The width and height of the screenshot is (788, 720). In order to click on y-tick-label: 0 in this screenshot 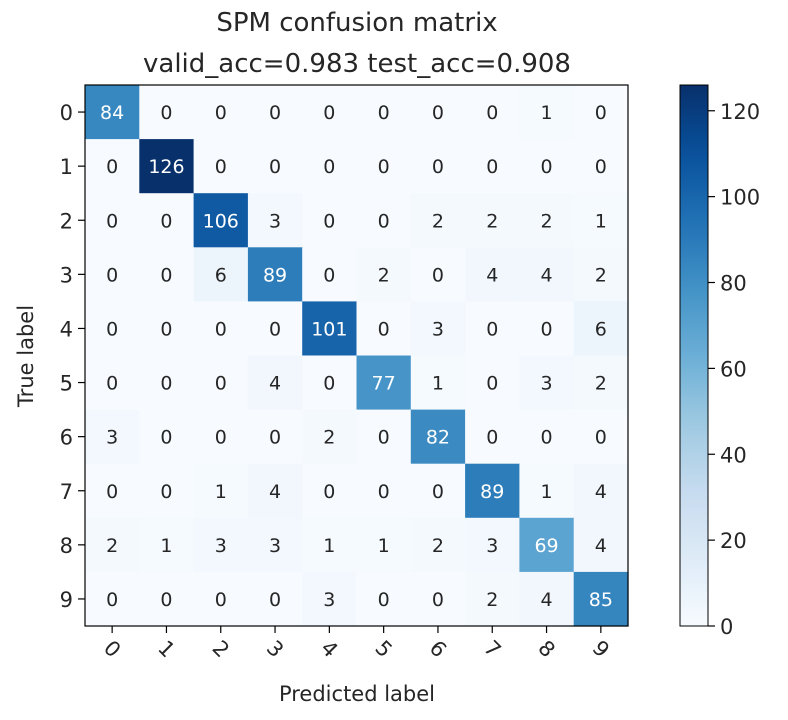, I will do `click(66, 113)`.